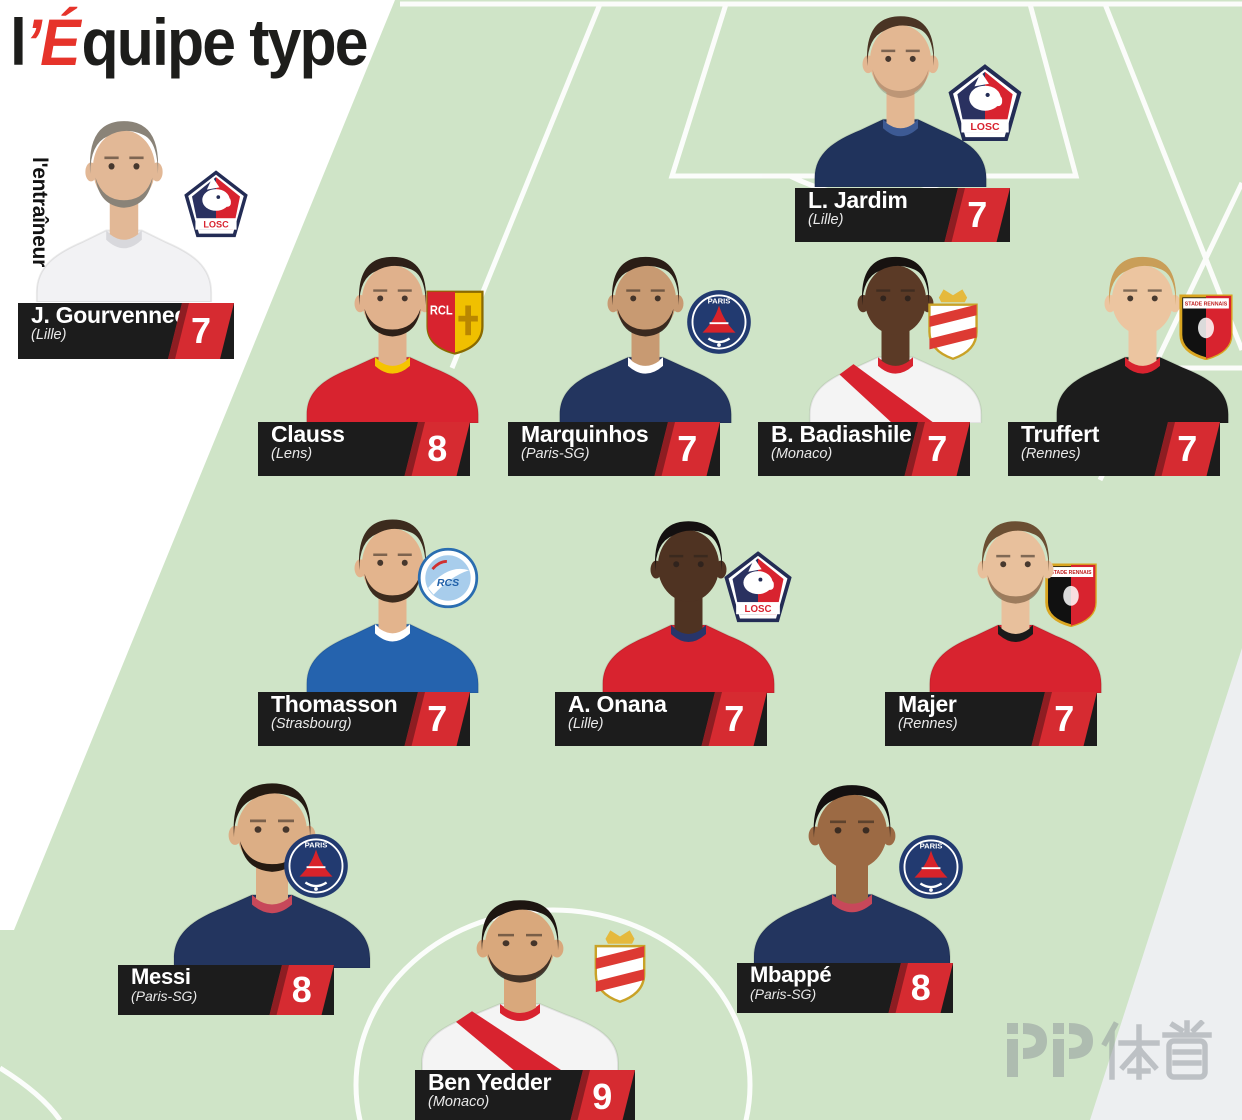 The width and height of the screenshot is (1242, 1120). Describe the element at coordinates (490, 1082) in the screenshot. I see `player-name: Ben Yedder` at that location.